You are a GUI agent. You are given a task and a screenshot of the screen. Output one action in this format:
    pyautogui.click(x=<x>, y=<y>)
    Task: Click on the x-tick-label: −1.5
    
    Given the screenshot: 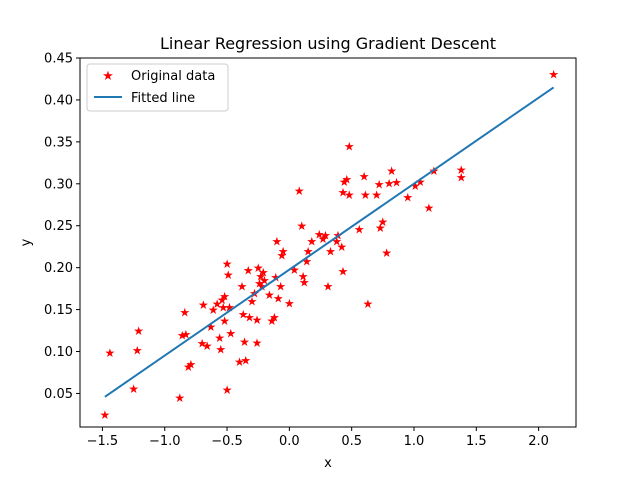 What is the action you would take?
    pyautogui.click(x=103, y=441)
    